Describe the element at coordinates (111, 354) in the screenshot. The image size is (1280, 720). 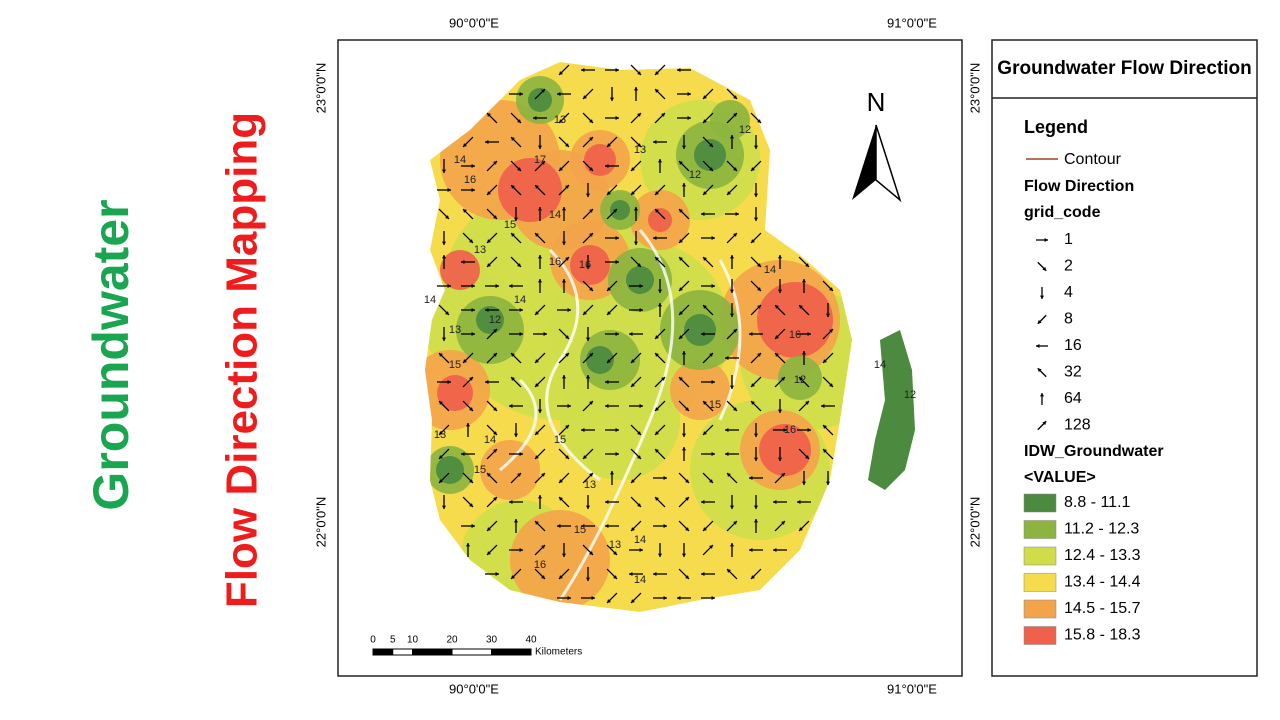
I see `side-title: Groundwater` at that location.